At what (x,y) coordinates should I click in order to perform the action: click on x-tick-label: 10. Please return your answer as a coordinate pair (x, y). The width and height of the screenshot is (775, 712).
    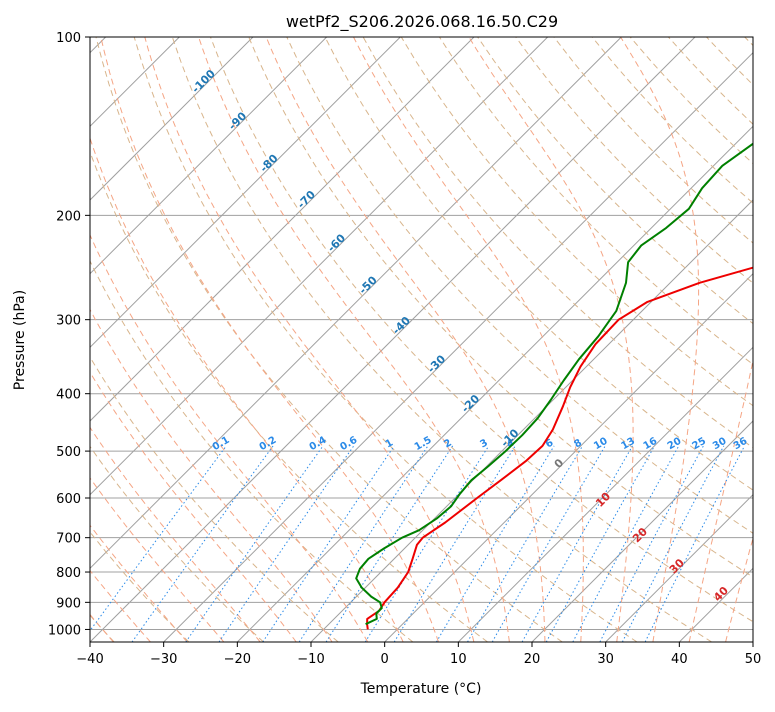
    Looking at the image, I should click on (458, 659).